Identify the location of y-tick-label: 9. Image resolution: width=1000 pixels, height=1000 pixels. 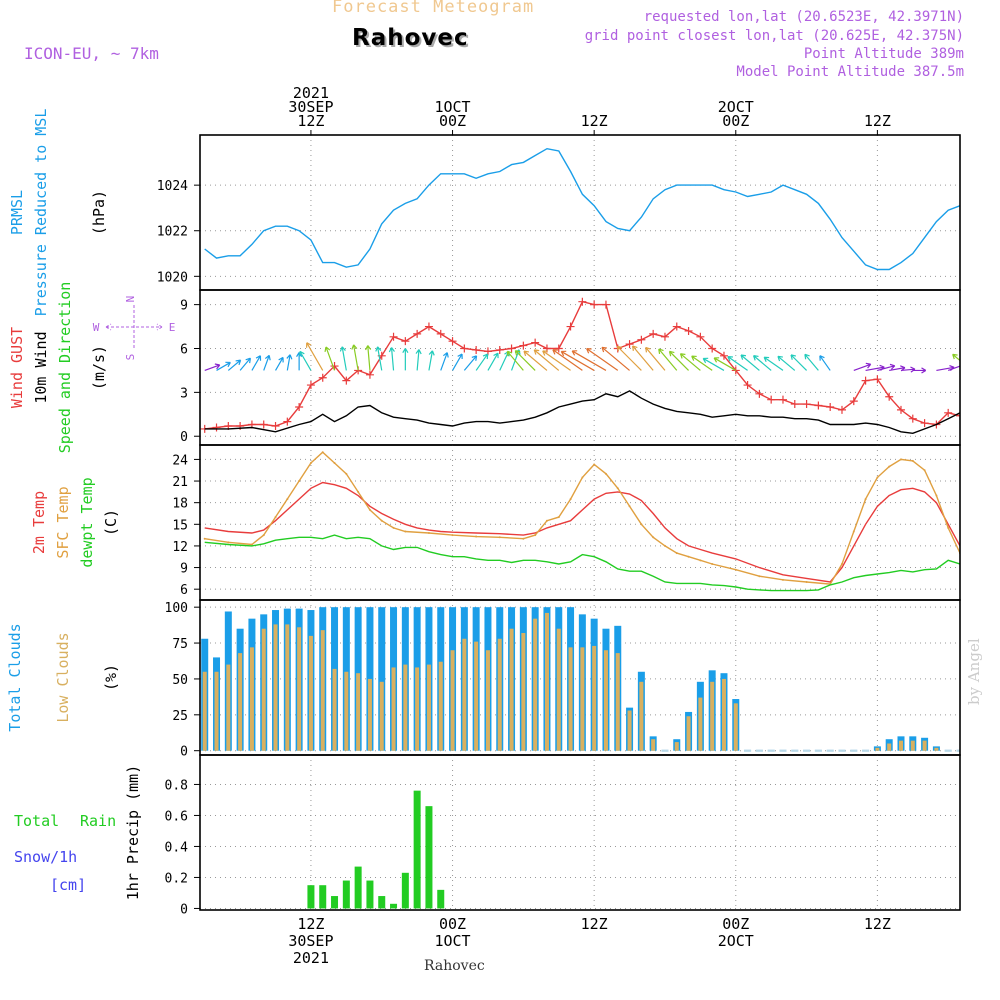
(184, 306).